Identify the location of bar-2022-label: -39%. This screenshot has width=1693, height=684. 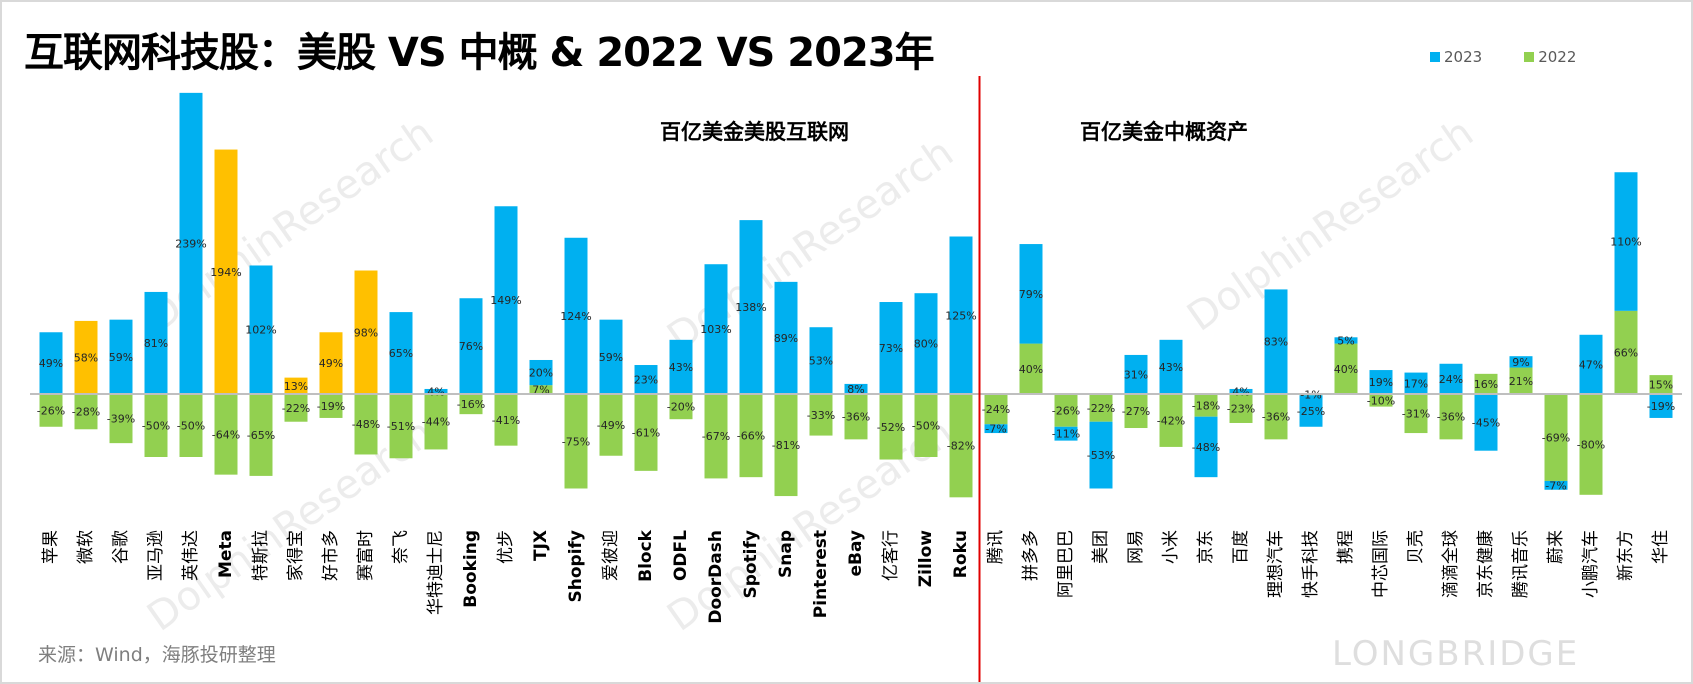
(121, 419).